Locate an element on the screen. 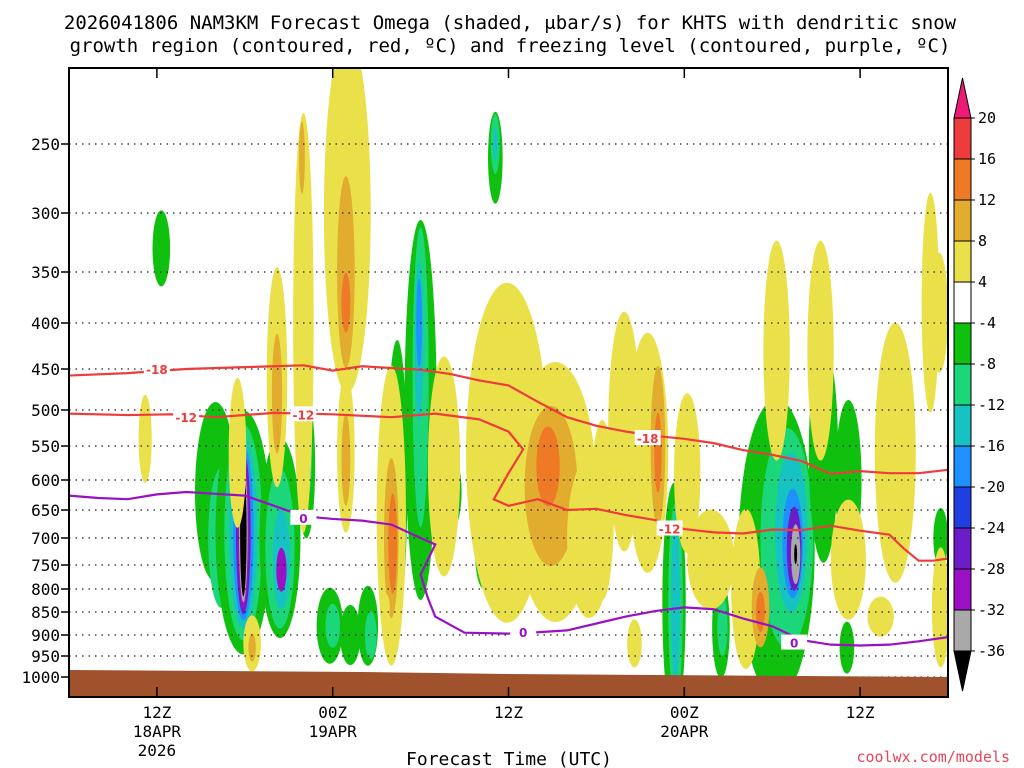 The width and height of the screenshot is (1024, 768). colorbar: 20 16 12 8 4 -4 -8 -12 -16 -20 -24 -28 -32 -36 is located at coordinates (979, 384).